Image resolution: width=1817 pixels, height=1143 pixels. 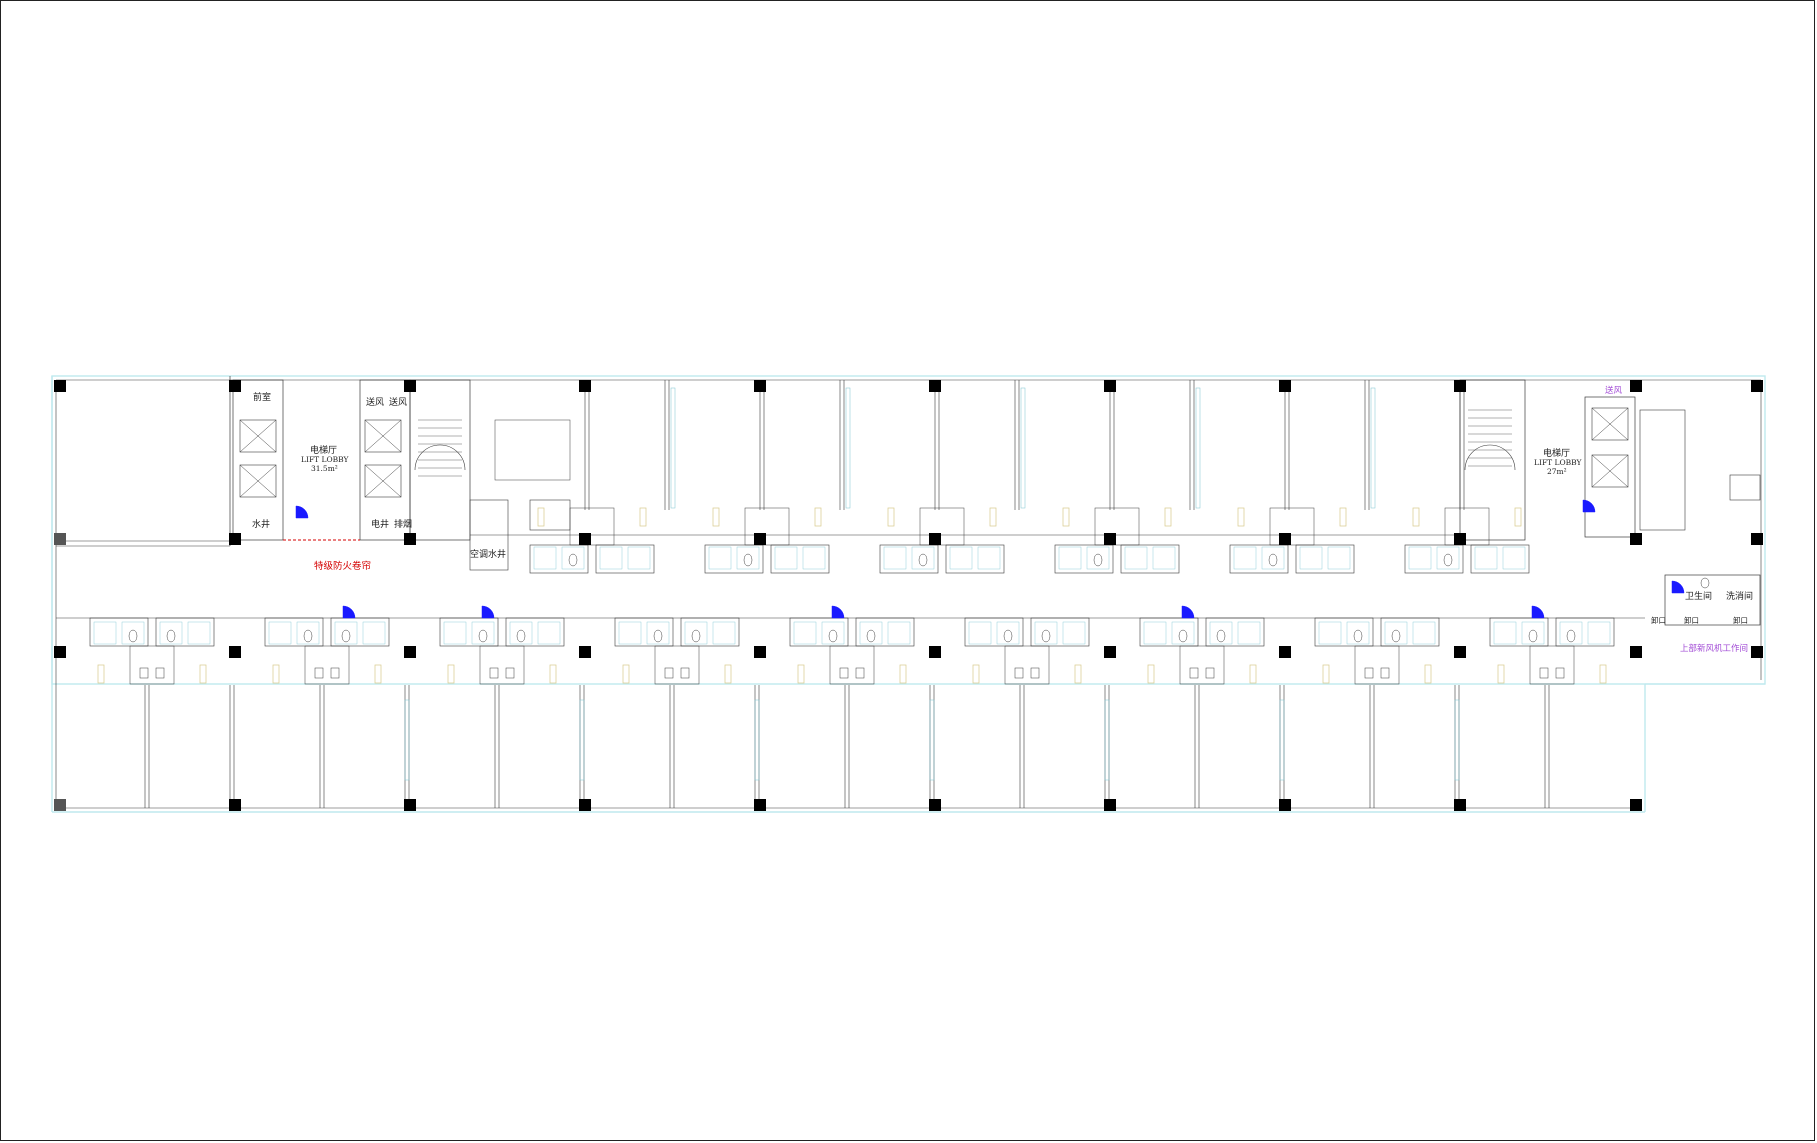 What do you see at coordinates (403, 524) in the screenshot?
I see `label-exhaust-shaft: 排烟` at bounding box center [403, 524].